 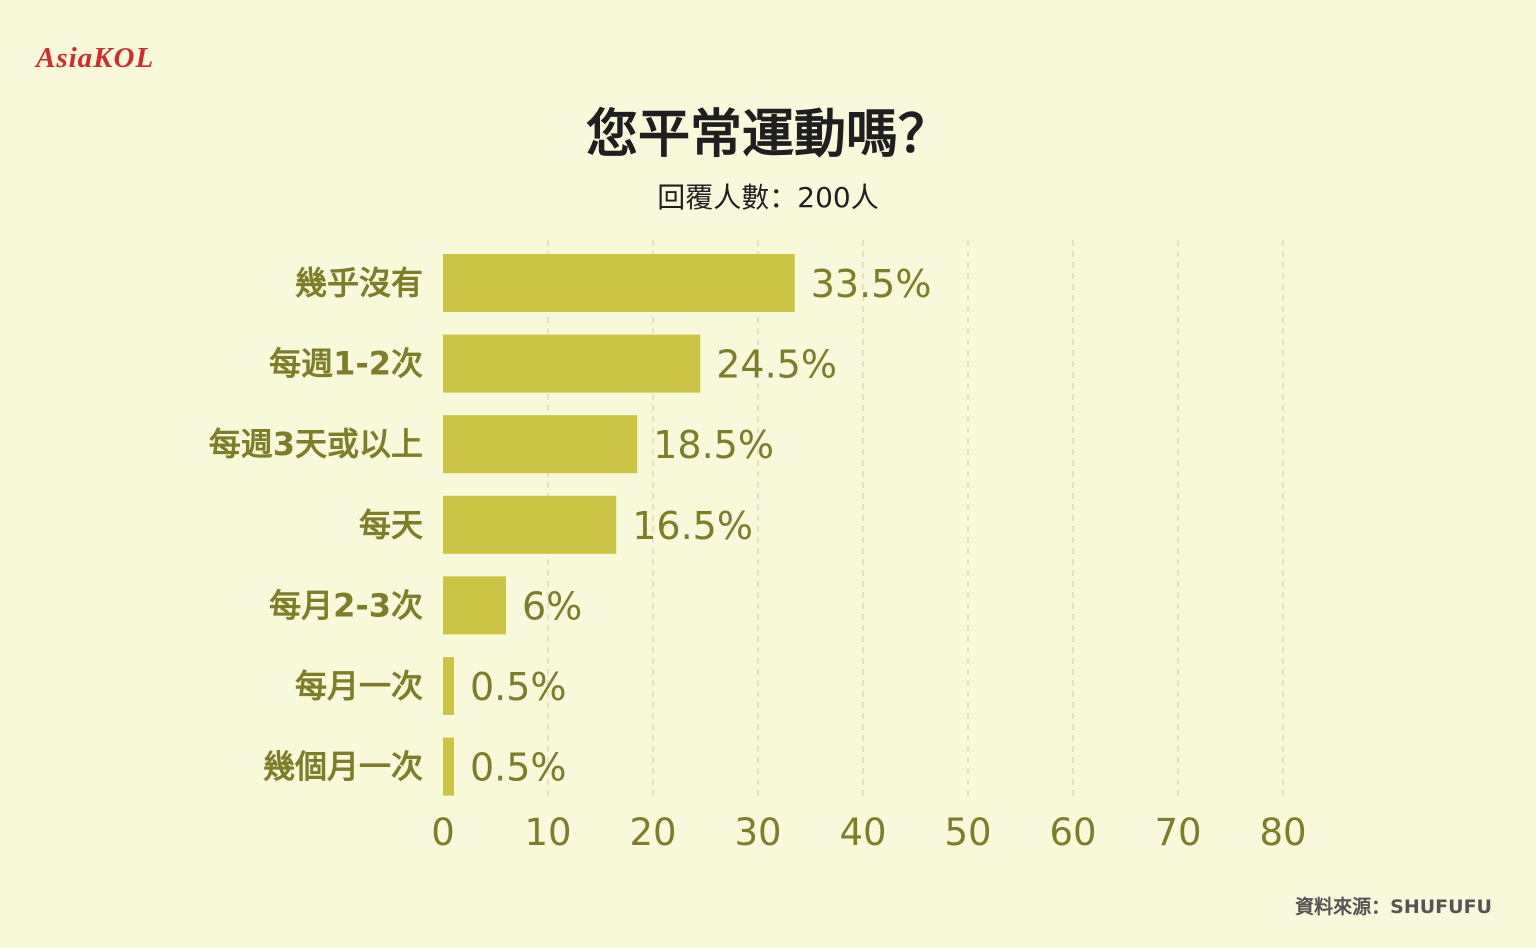 I want to click on category-label: 每週3天或以上, so click(x=316, y=444).